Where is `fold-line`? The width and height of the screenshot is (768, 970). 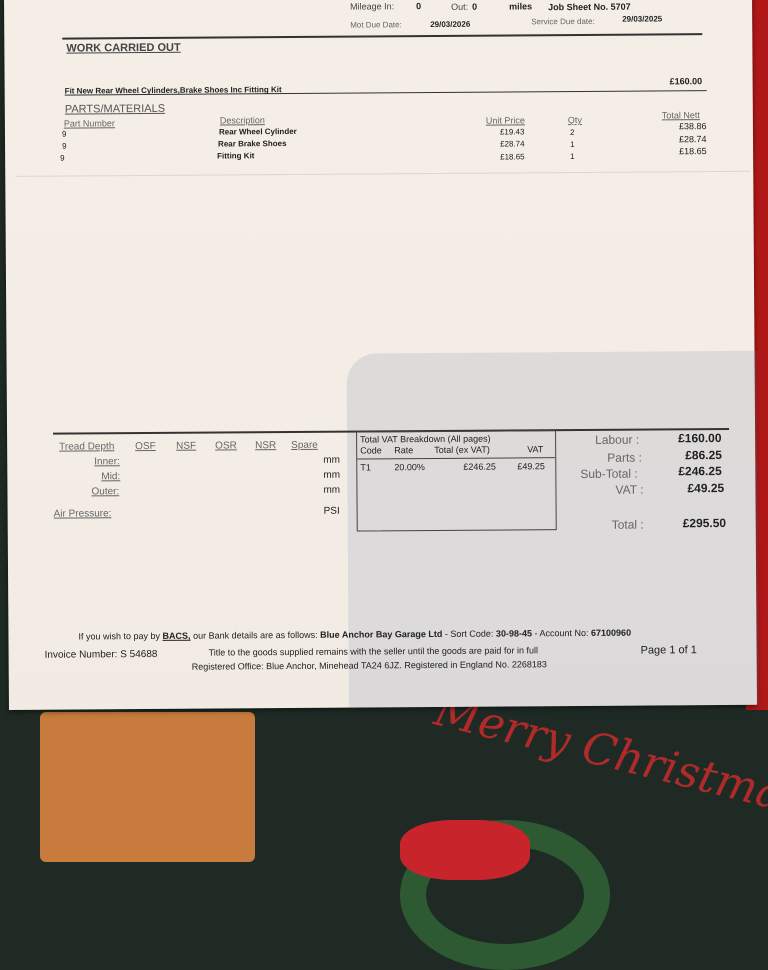
fold-line is located at coordinates (383, 173).